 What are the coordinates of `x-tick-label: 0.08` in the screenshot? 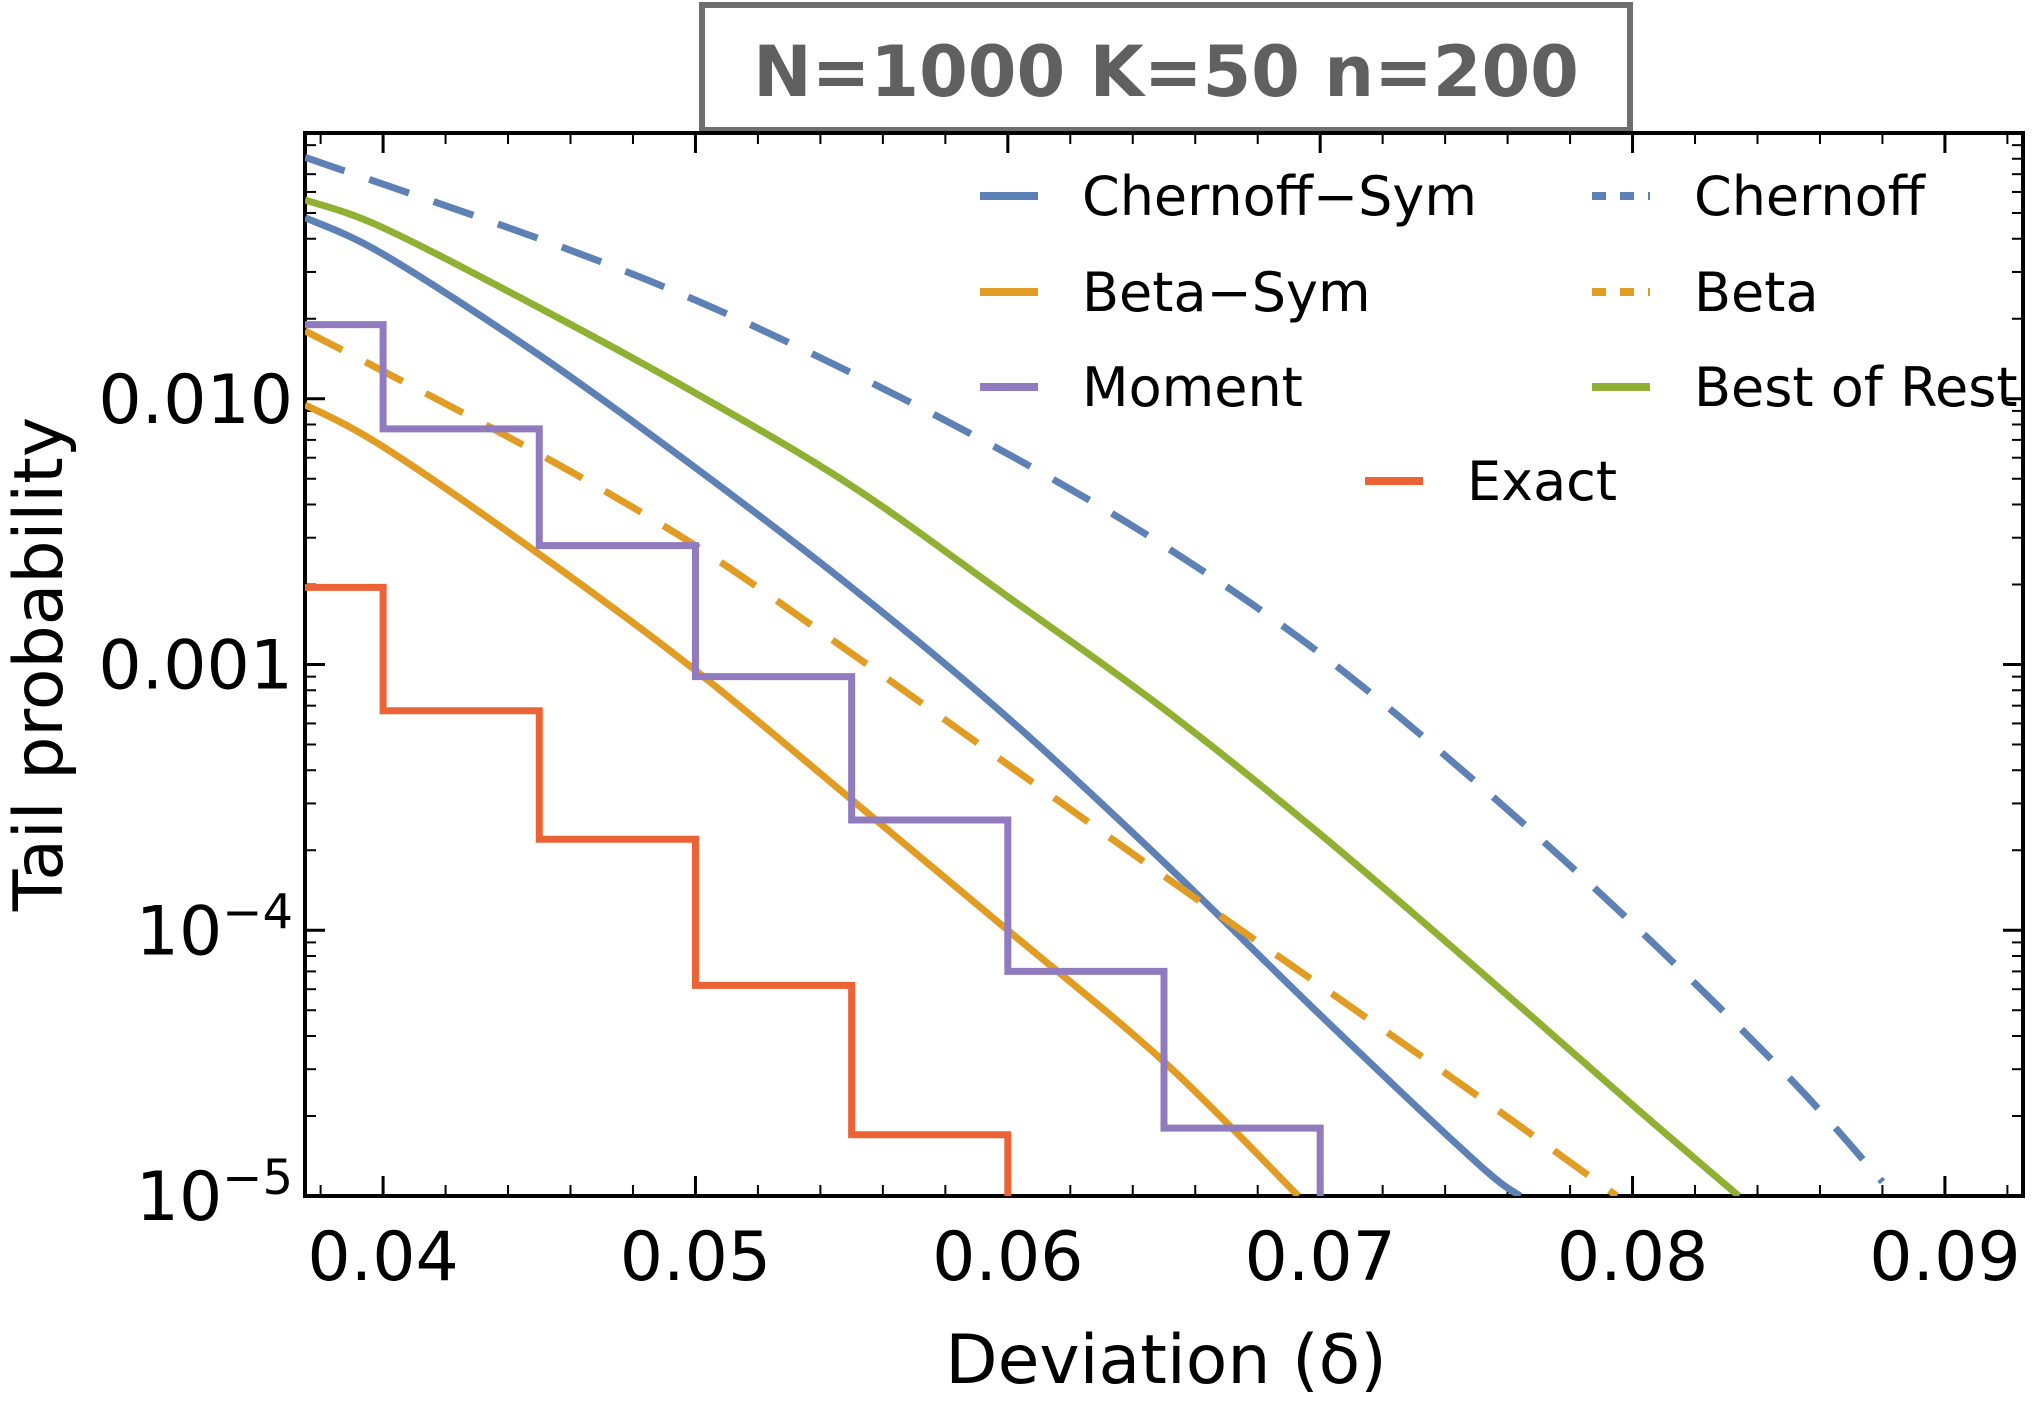 It's located at (1632, 1257).